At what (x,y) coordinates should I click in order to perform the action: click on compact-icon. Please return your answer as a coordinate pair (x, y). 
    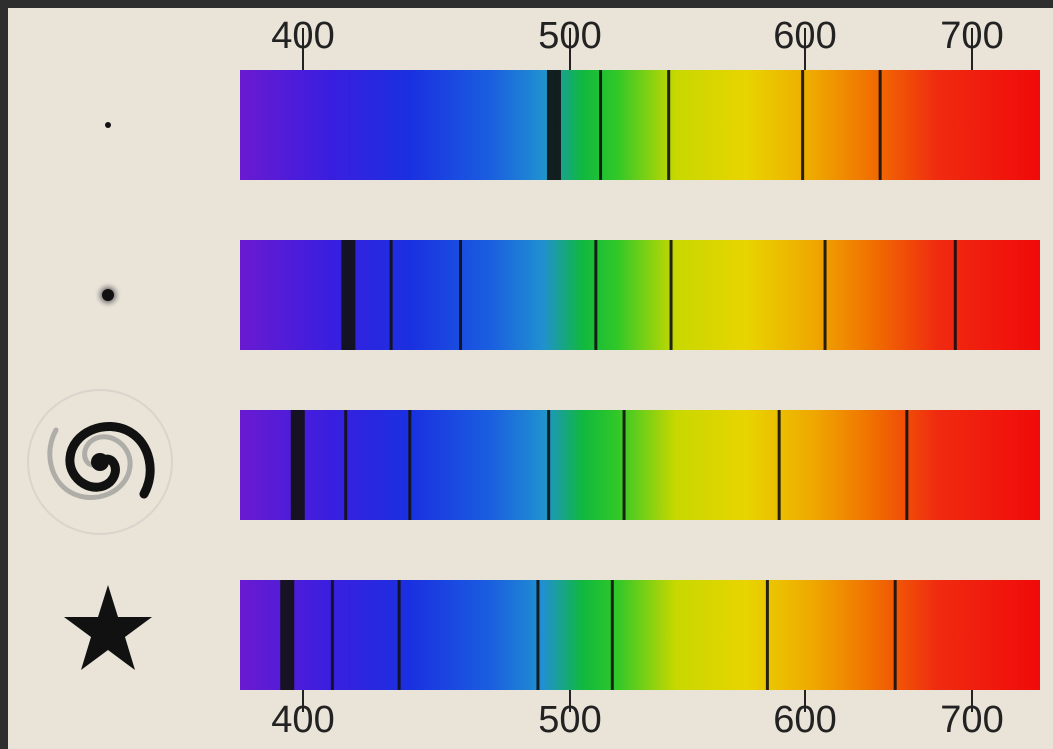
    Looking at the image, I should click on (108, 295).